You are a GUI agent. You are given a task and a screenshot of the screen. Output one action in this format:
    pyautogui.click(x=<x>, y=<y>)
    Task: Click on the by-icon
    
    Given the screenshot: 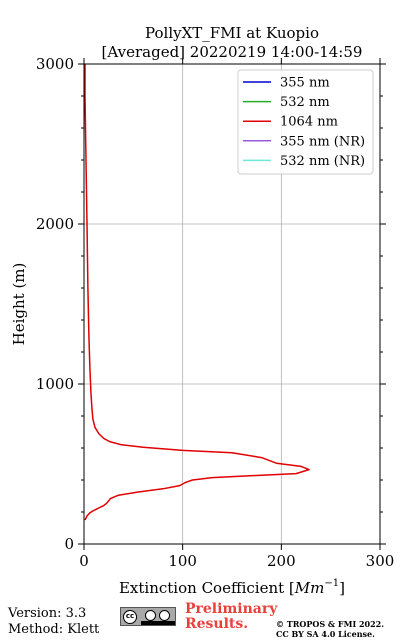 What is the action you would take?
    pyautogui.click(x=150, y=615)
    